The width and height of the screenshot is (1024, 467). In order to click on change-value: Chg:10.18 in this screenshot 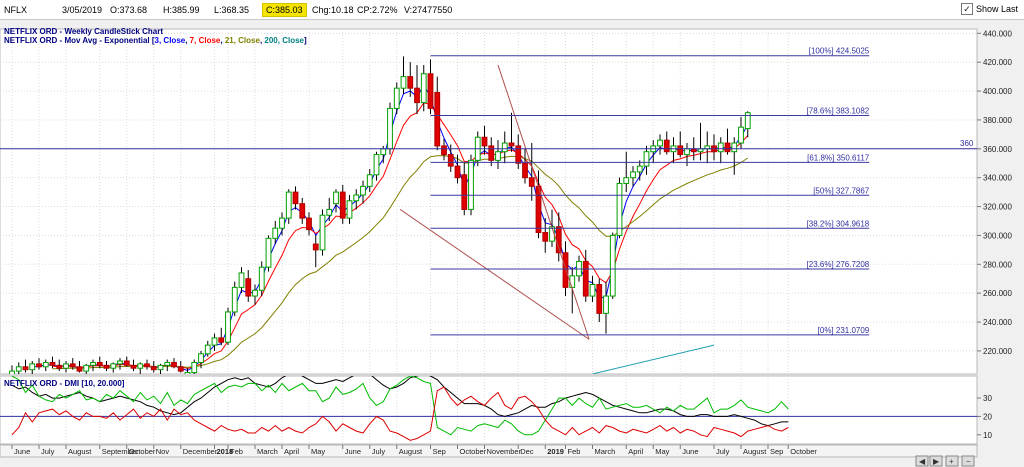, I will do `click(333, 10)`.